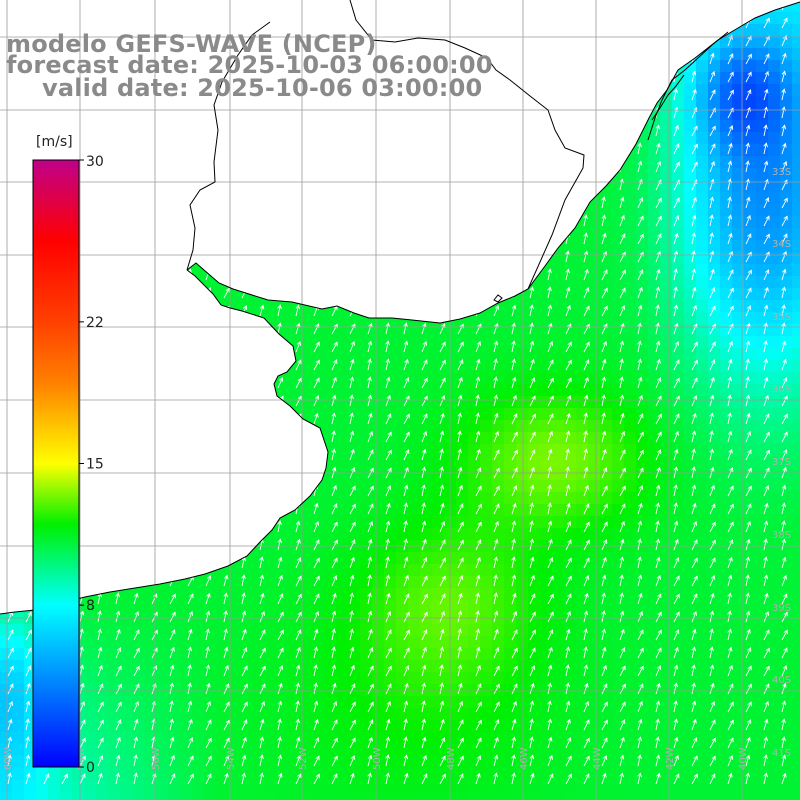  I want to click on colorbar-tick-label: 8, so click(90, 606).